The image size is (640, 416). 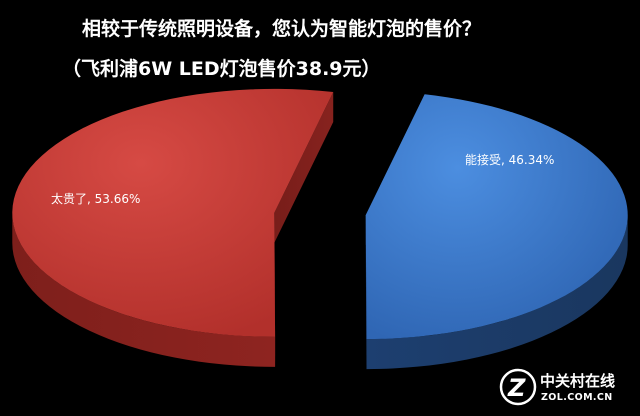 I want to click on chart-title: 相较于传统照明设备，您认为智能灯泡的售价？, so click(x=281, y=28).